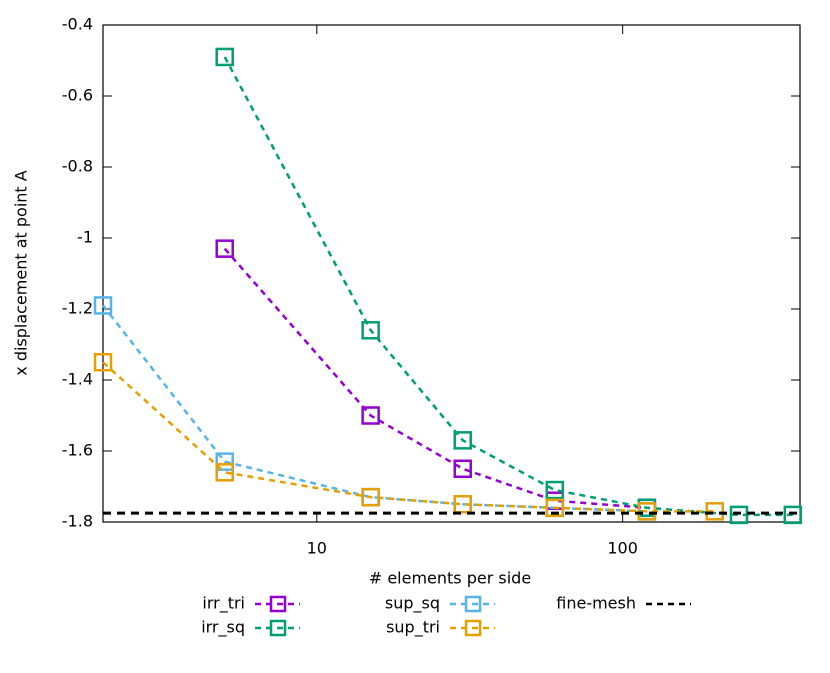 The image size is (830, 673). What do you see at coordinates (77, 166) in the screenshot?
I see `y-tick-label: -0.8` at bounding box center [77, 166].